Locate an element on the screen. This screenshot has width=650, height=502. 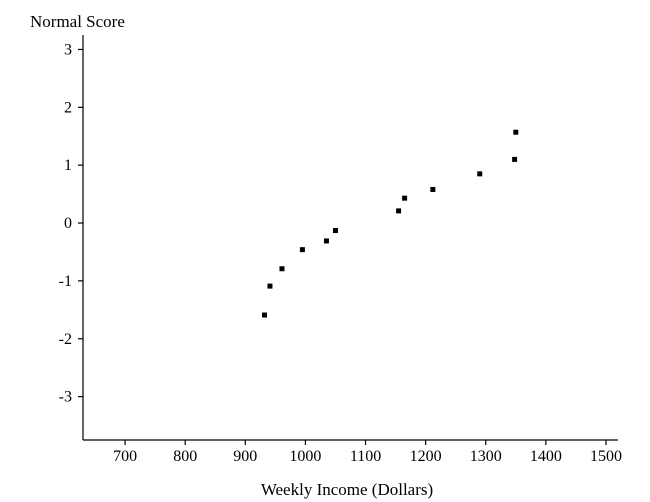
y-tick-label: 0 is located at coordinates (68, 223).